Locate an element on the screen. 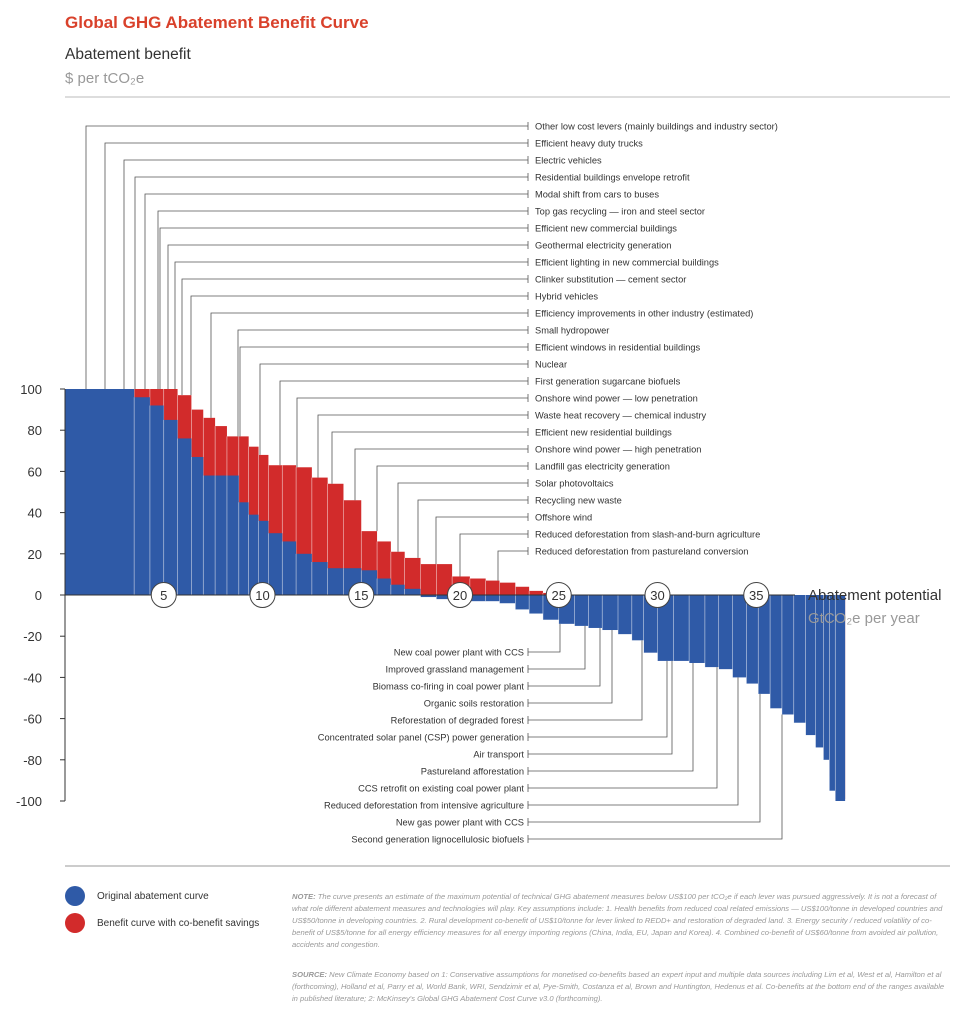 The height and width of the screenshot is (1024, 972). top-annotation-3: Residential buildings envelope retrofit is located at coordinates (612, 178).